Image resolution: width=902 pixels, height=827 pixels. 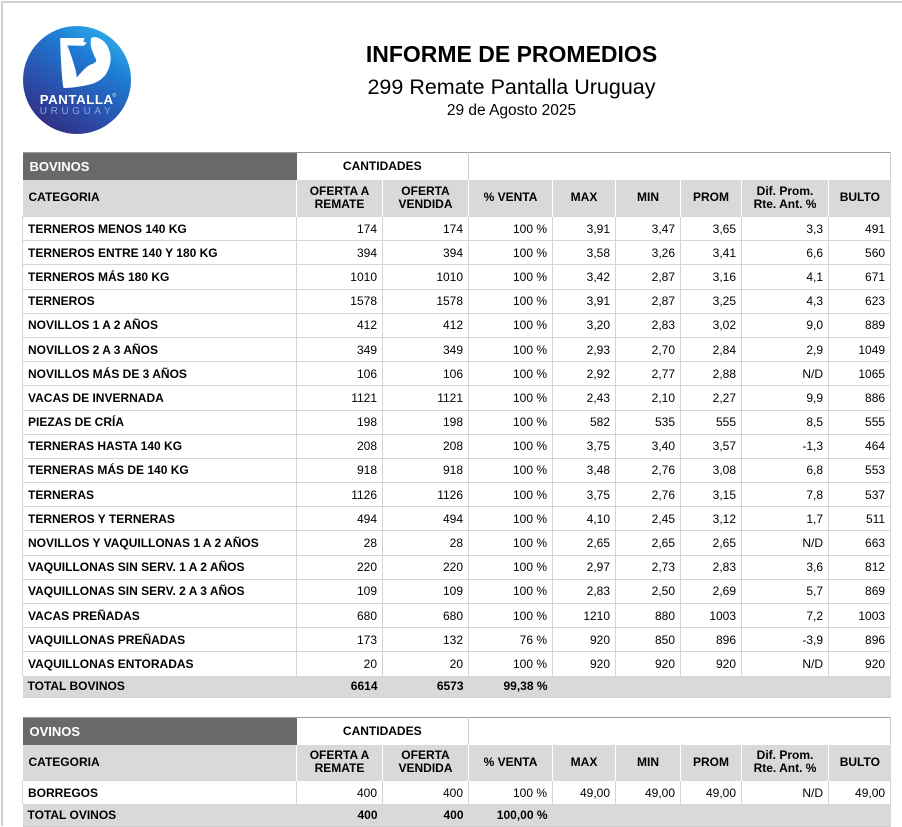 I want to click on svg-text: PANTALLA, so click(x=77, y=99).